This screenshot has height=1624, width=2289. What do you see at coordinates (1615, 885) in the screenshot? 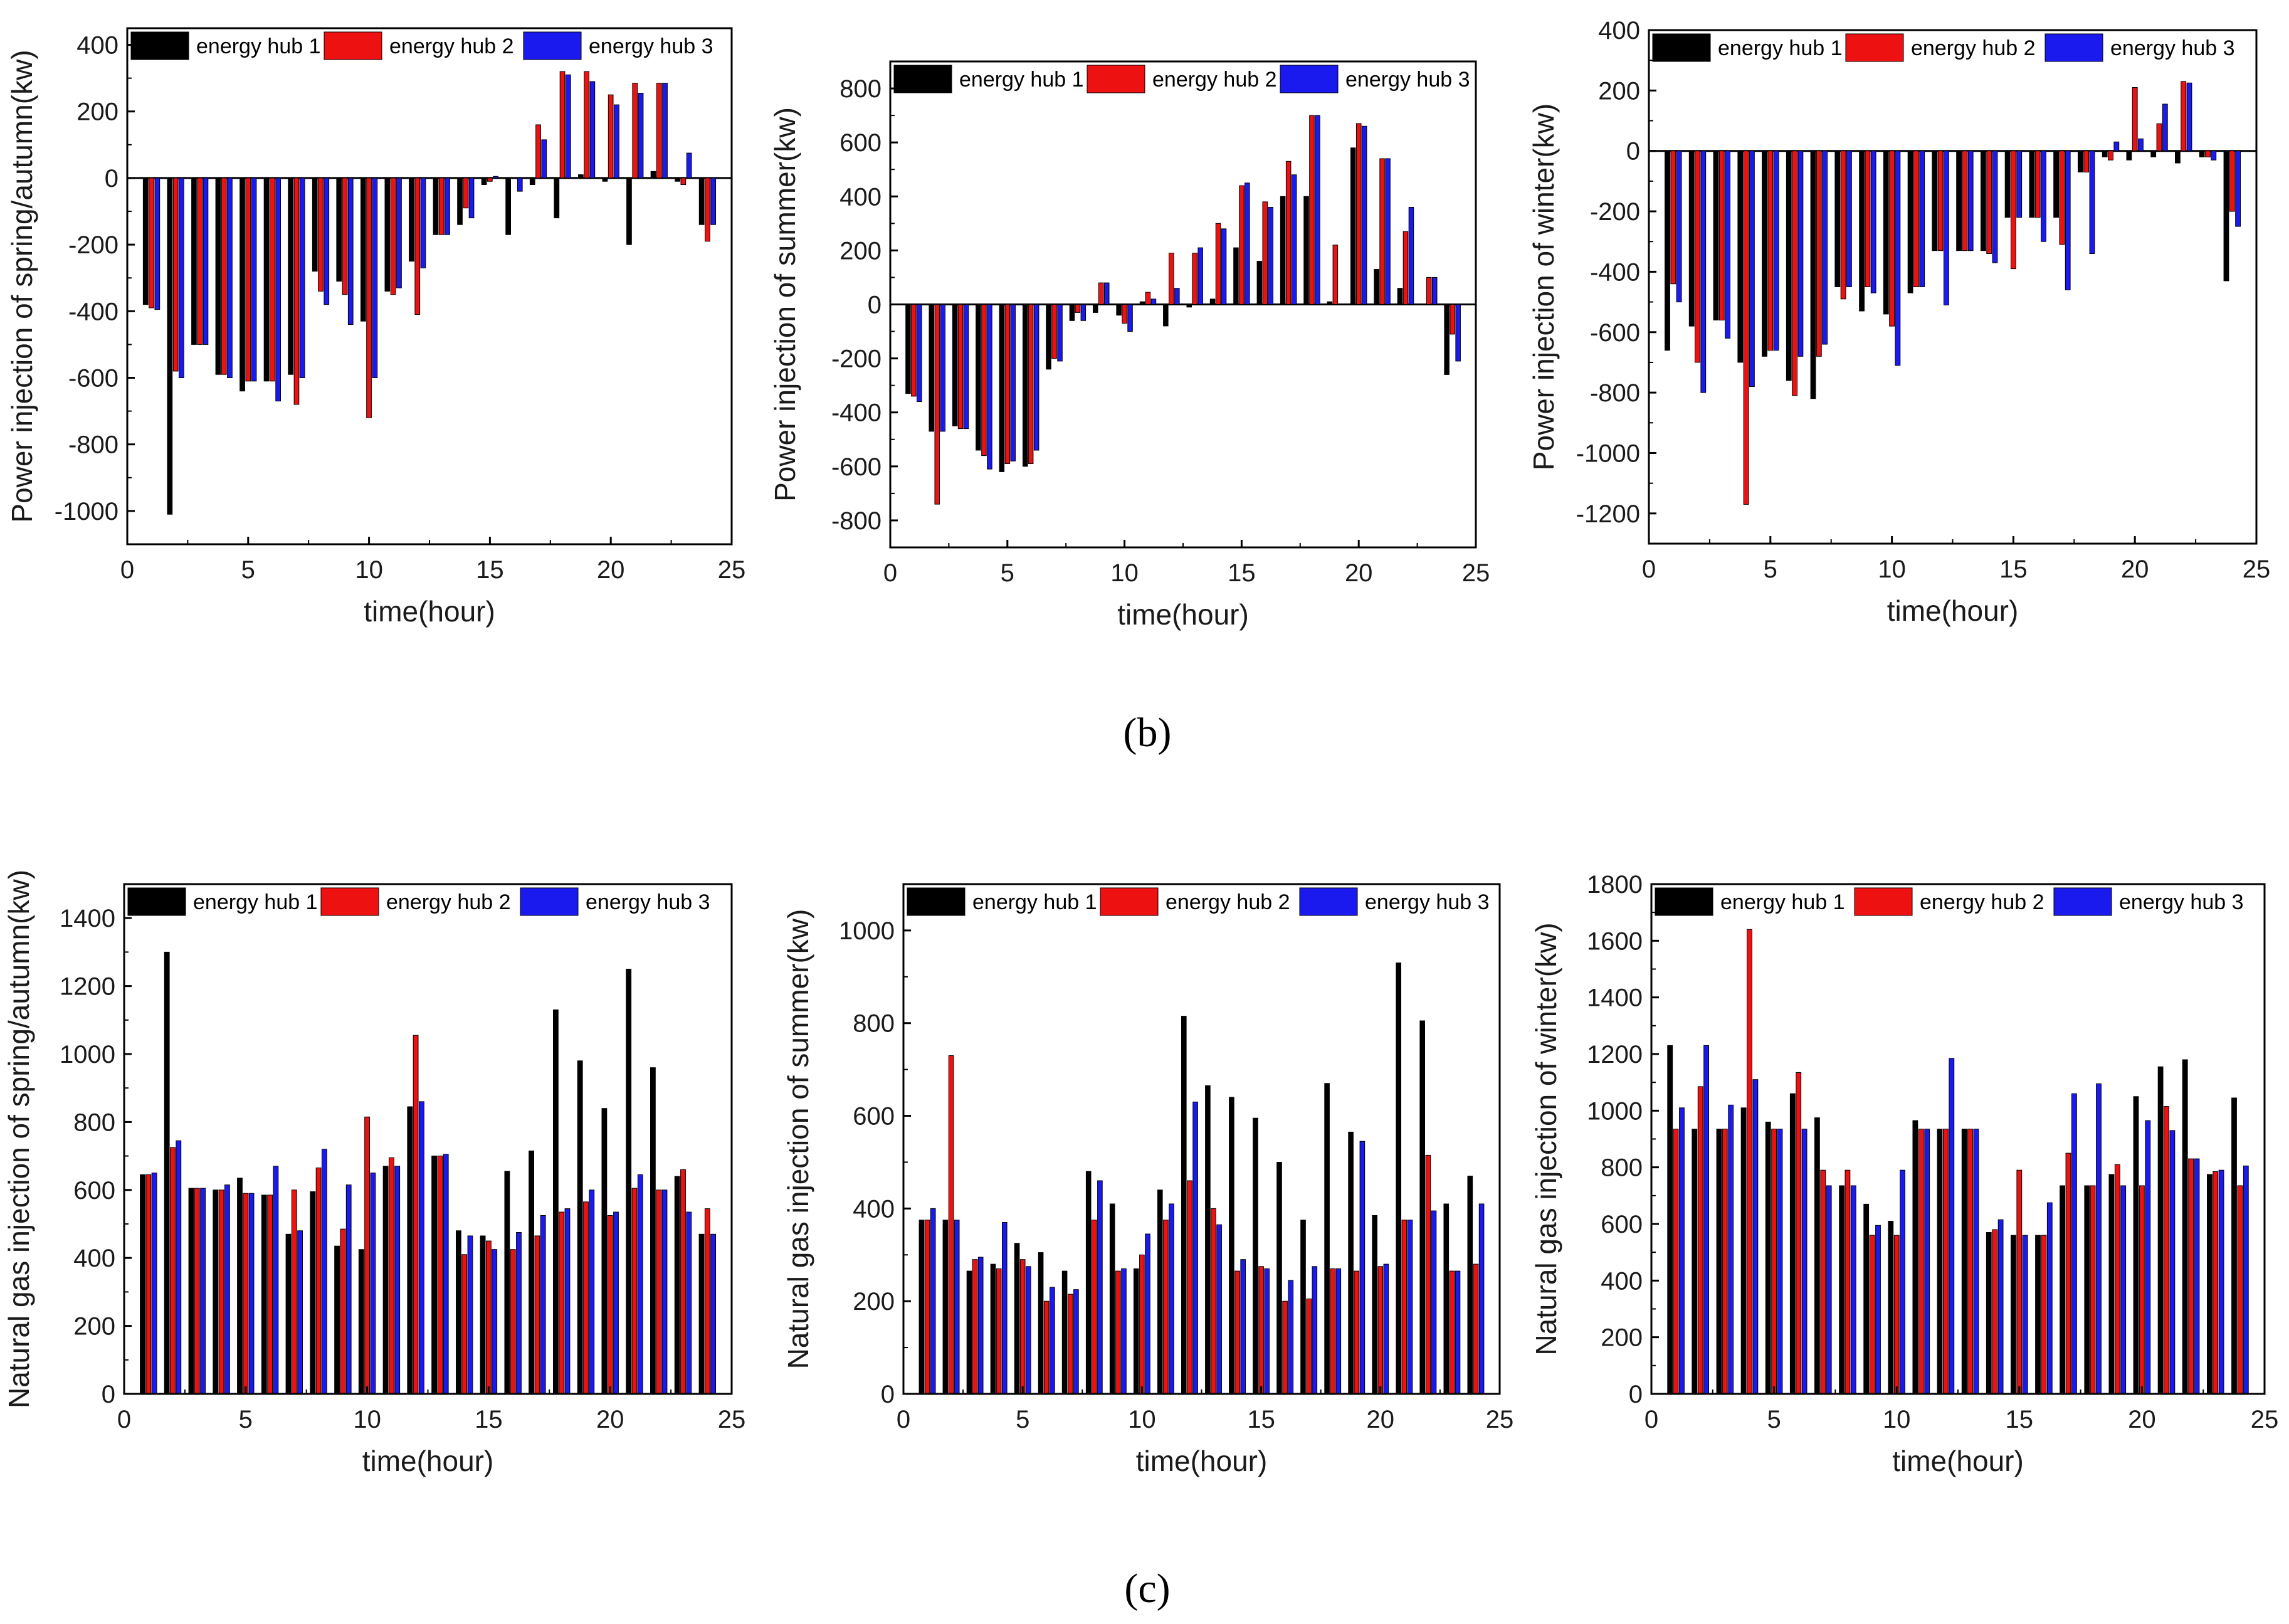
I see `y-tick-label: 1800` at bounding box center [1615, 885].